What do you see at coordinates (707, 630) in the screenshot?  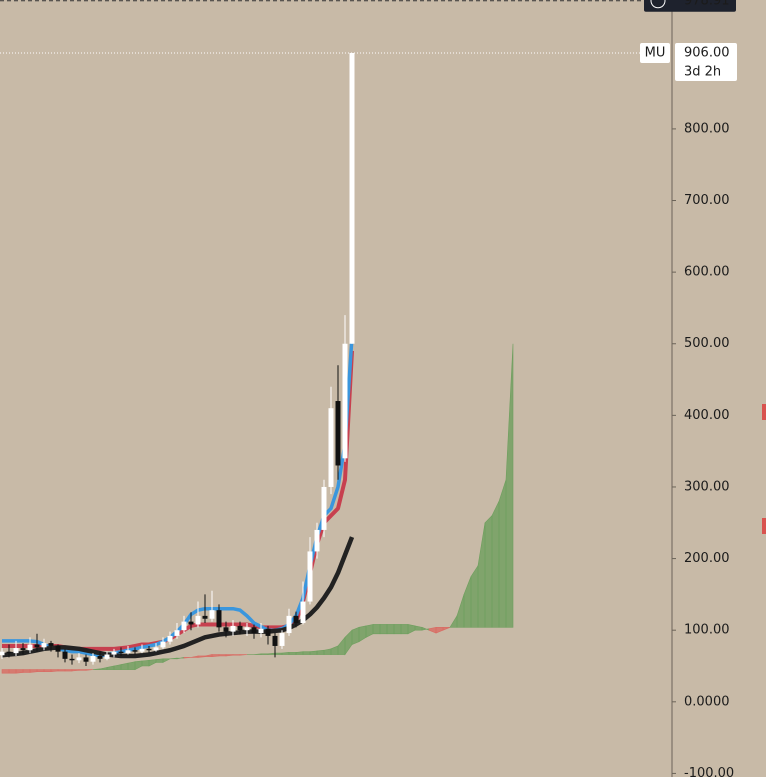 I see `y-tick-label: 100.00` at bounding box center [707, 630].